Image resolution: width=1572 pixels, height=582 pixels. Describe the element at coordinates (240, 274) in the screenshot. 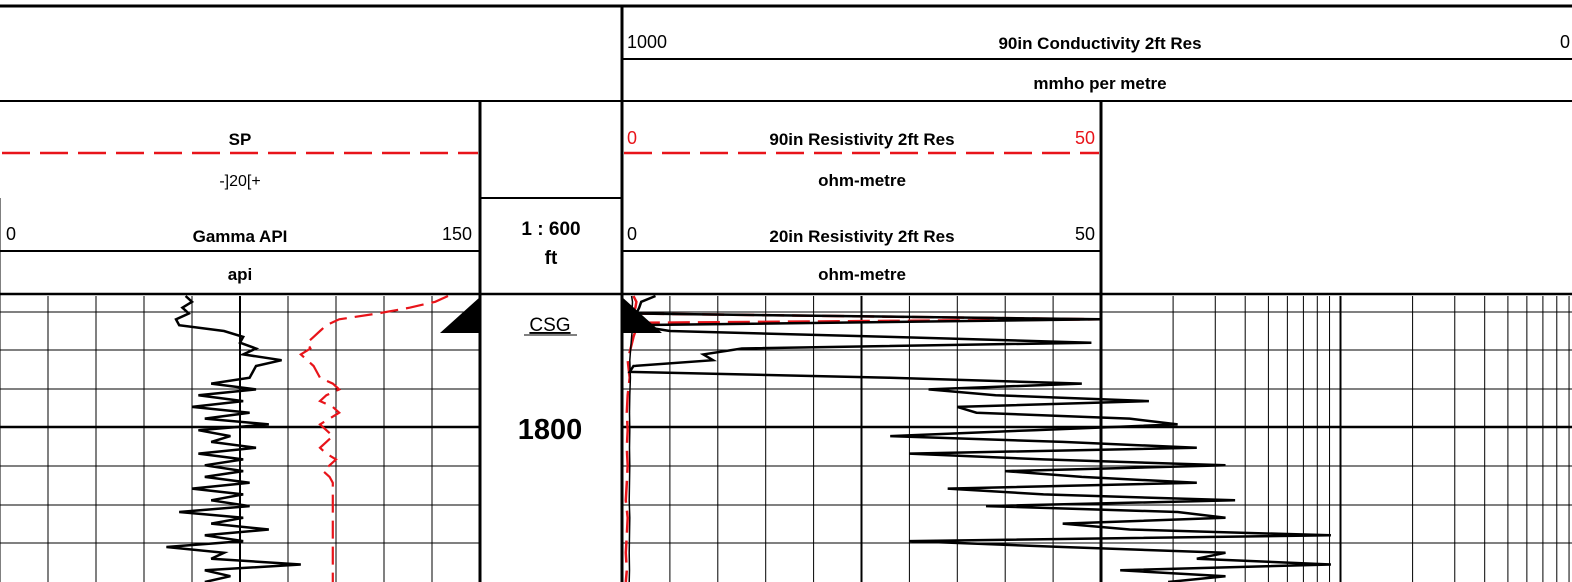

I see `gamma-unit: api` at that location.